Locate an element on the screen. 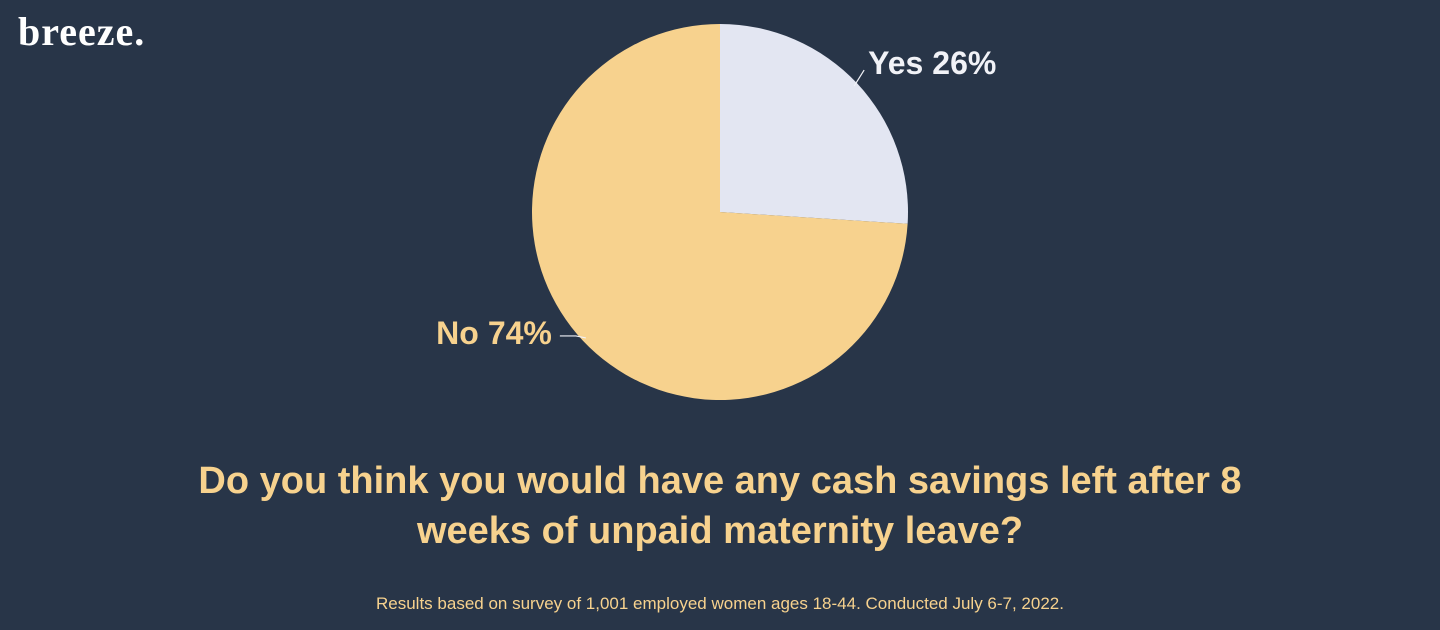 The height and width of the screenshot is (630, 1440). brand-logo: breeze. is located at coordinates (82, 31).